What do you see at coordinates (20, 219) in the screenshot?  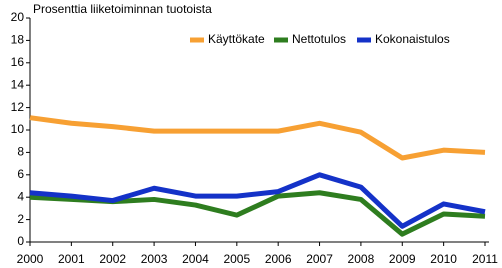 I see `y-tick-label: 2` at bounding box center [20, 219].